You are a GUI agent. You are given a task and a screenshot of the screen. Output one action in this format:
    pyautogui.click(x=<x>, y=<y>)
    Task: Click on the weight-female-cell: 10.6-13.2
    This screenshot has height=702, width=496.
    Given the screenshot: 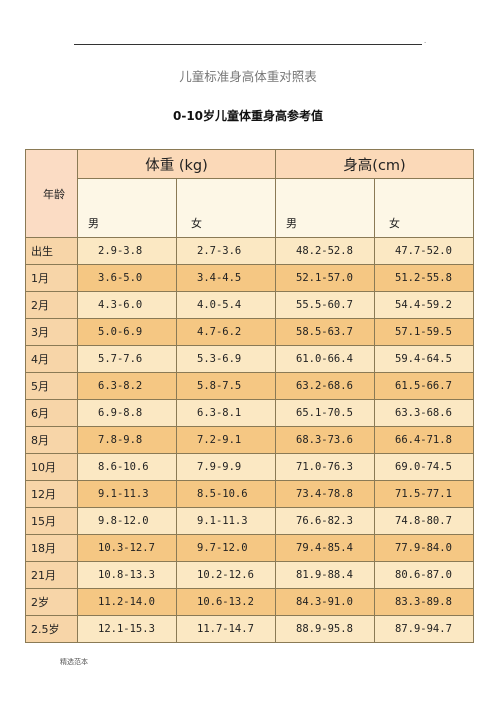 What is the action you would take?
    pyautogui.click(x=226, y=602)
    